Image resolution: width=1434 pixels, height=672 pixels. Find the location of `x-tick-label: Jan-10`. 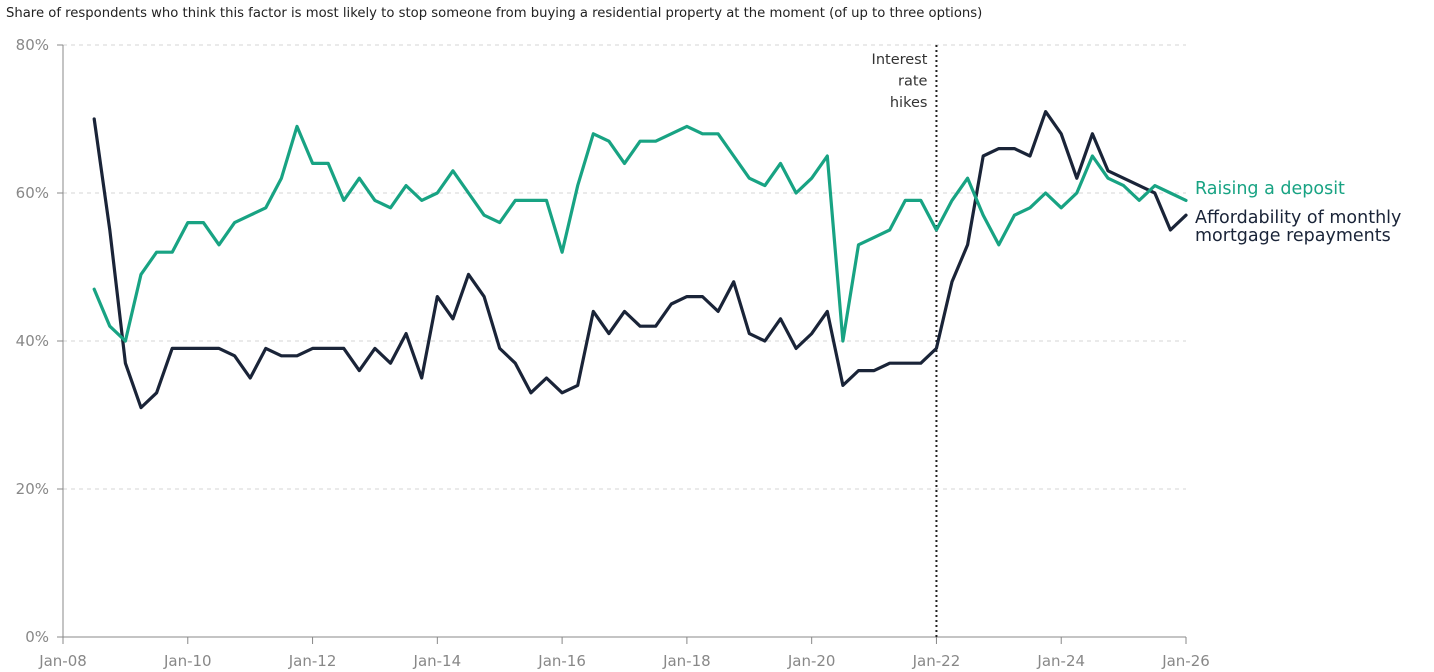

x-tick-label: Jan-10 is located at coordinates (187, 661).